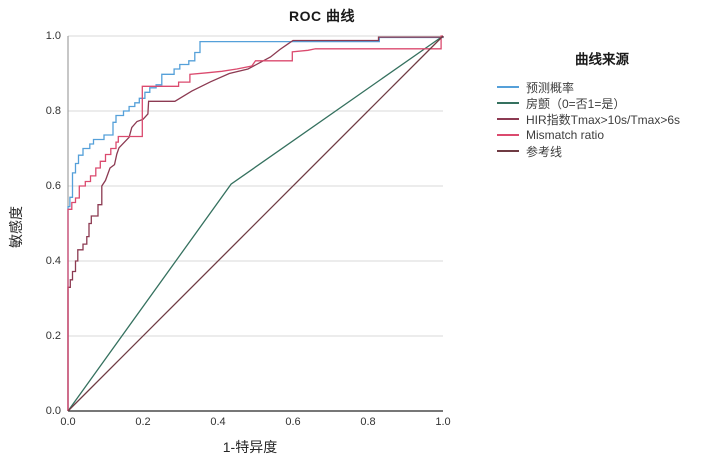 This screenshot has height=468, width=709. I want to click on legend-item-label: 房颤（0=否1=是）, so click(576, 103).